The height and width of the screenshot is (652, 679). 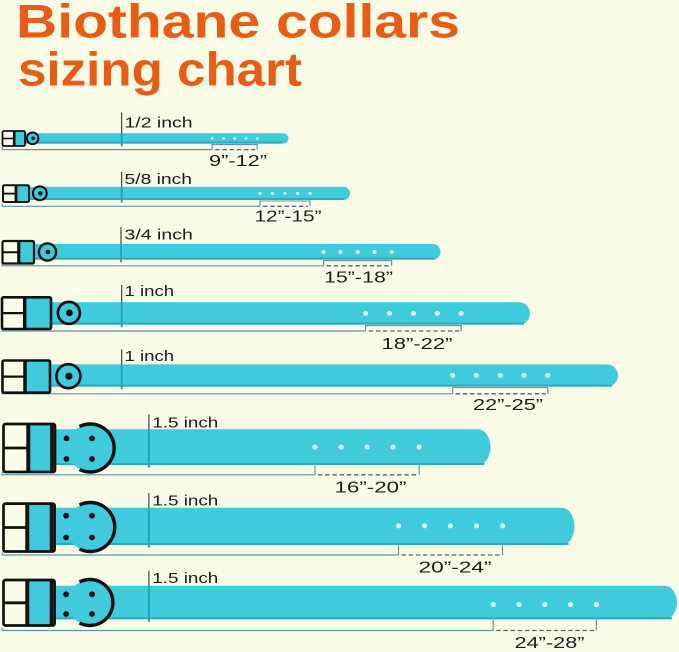 I want to click on svg-text: Biothane collars, so click(x=238, y=24).